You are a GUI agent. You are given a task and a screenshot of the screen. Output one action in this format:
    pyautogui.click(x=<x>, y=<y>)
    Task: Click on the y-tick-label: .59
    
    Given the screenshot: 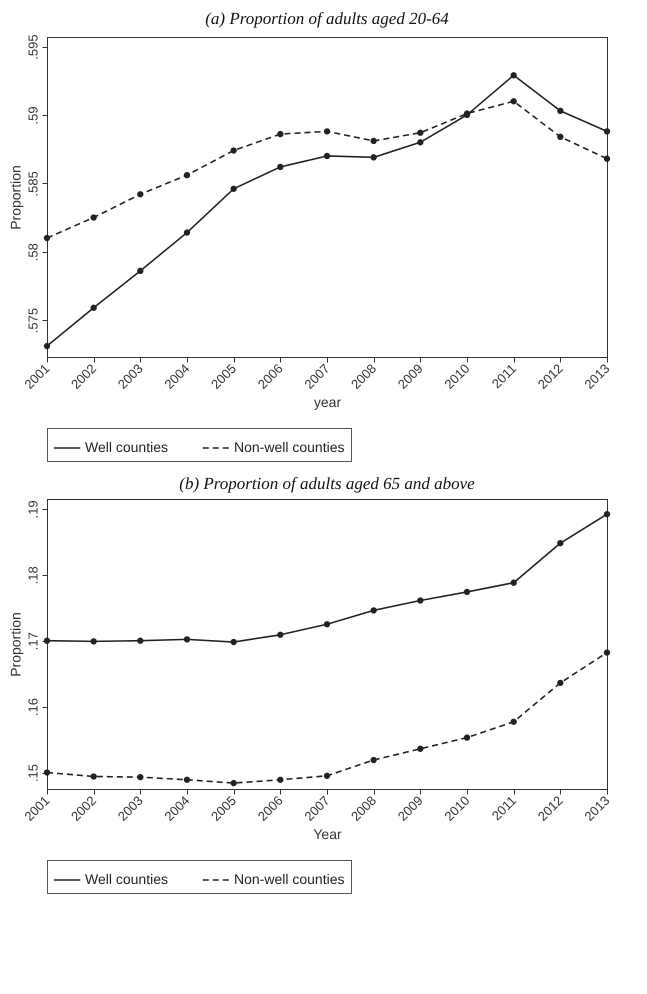 What is the action you would take?
    pyautogui.click(x=33, y=115)
    